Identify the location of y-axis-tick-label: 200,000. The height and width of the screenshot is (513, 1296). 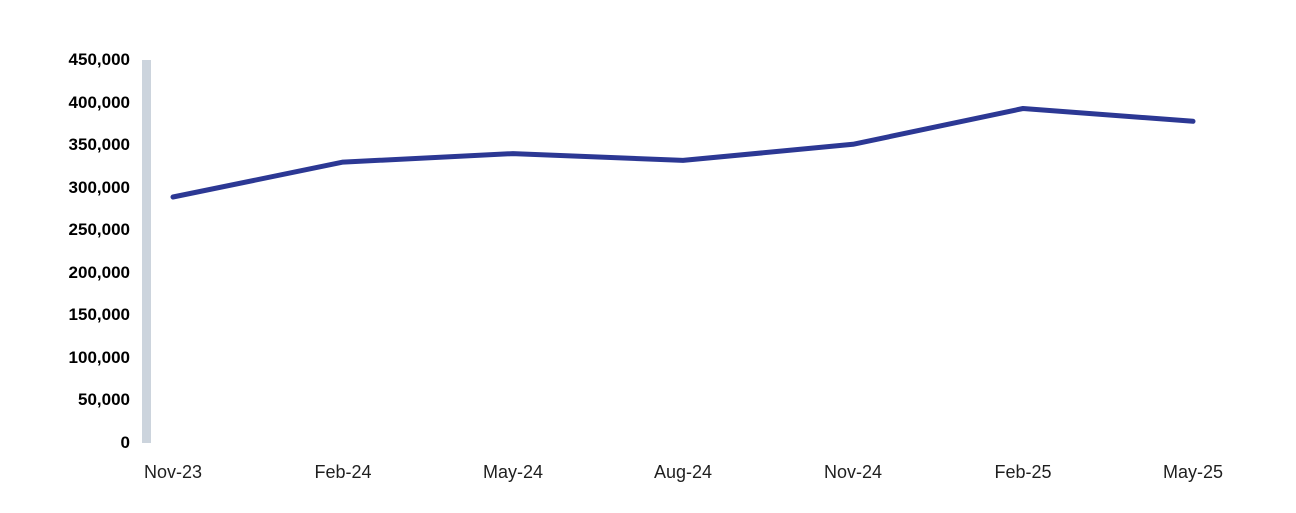
(99, 272).